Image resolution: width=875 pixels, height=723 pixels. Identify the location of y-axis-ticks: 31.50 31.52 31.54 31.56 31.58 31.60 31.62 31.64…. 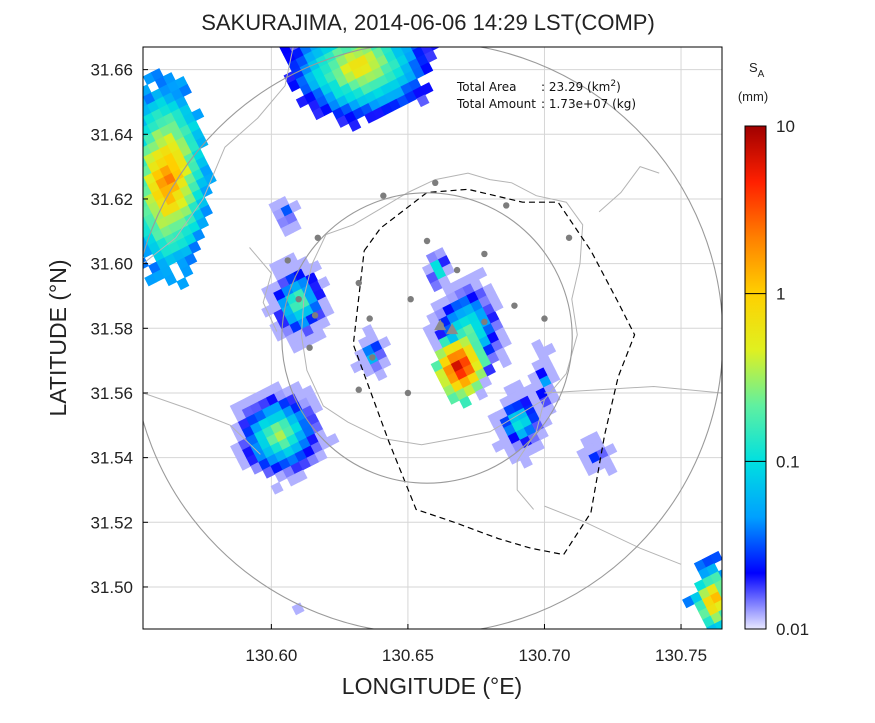
(119, 329).